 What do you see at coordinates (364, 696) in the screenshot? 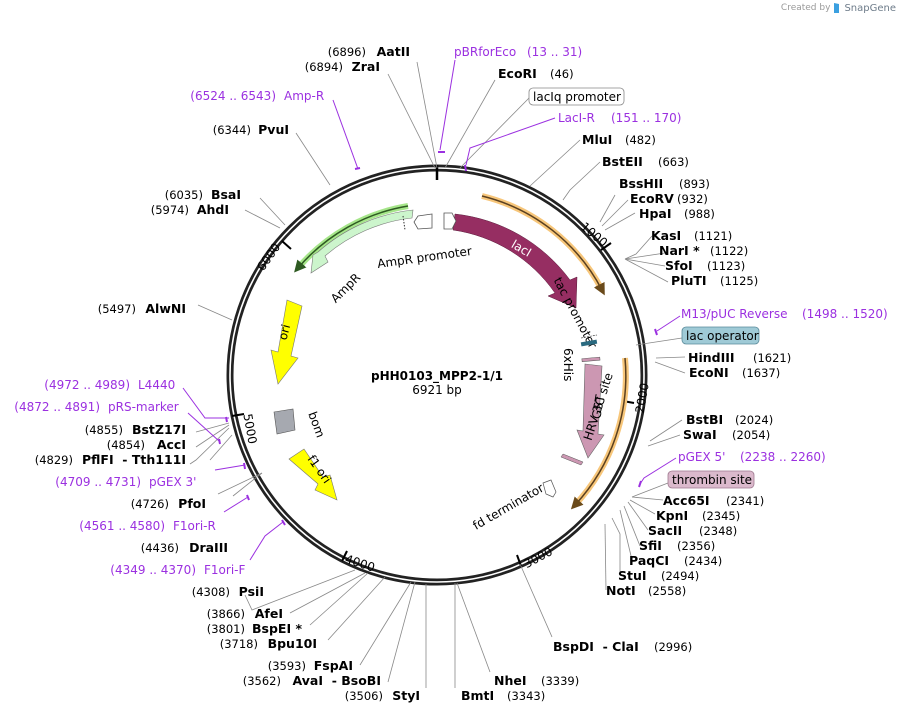
I see `svg-text: (3506)` at bounding box center [364, 696].